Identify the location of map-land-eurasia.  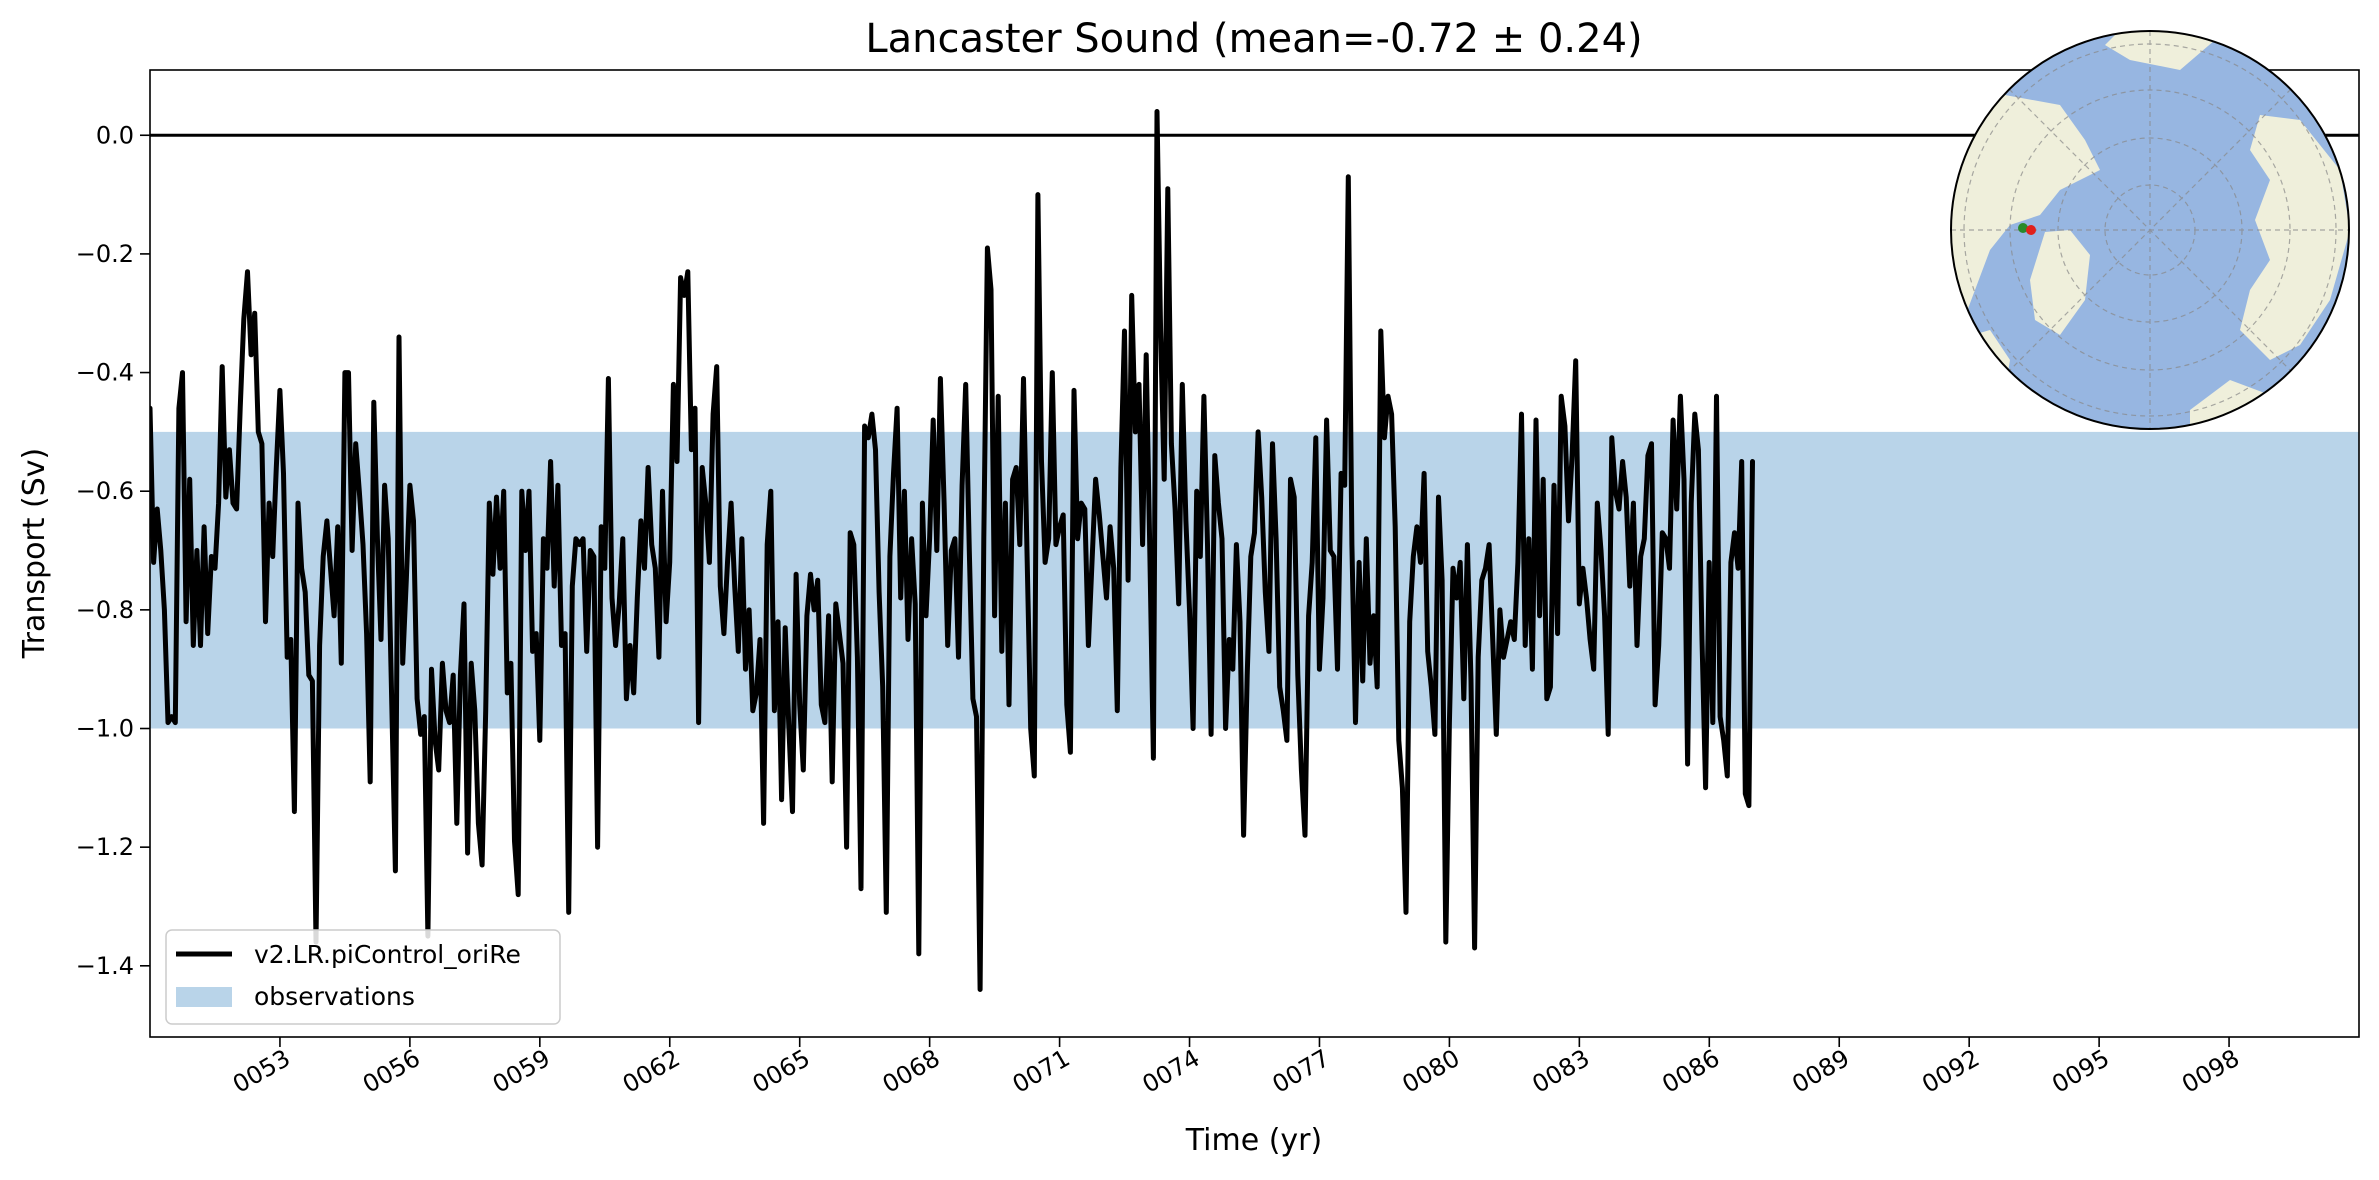
(2294, 237).